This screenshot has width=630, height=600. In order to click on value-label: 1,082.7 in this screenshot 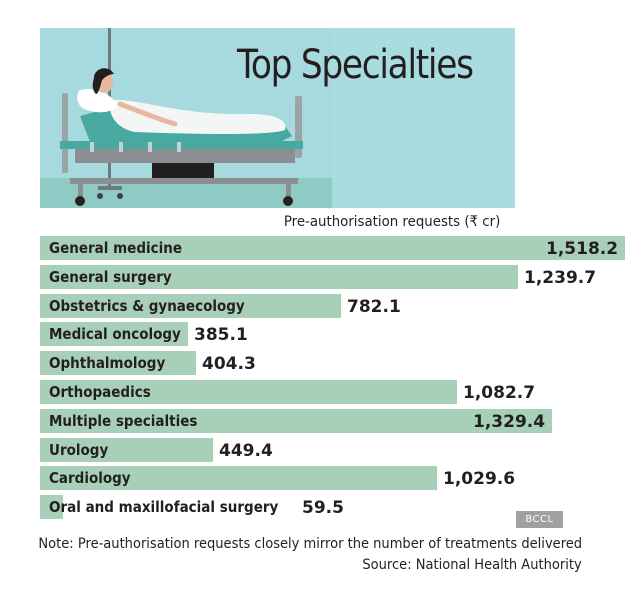, I will do `click(499, 393)`.